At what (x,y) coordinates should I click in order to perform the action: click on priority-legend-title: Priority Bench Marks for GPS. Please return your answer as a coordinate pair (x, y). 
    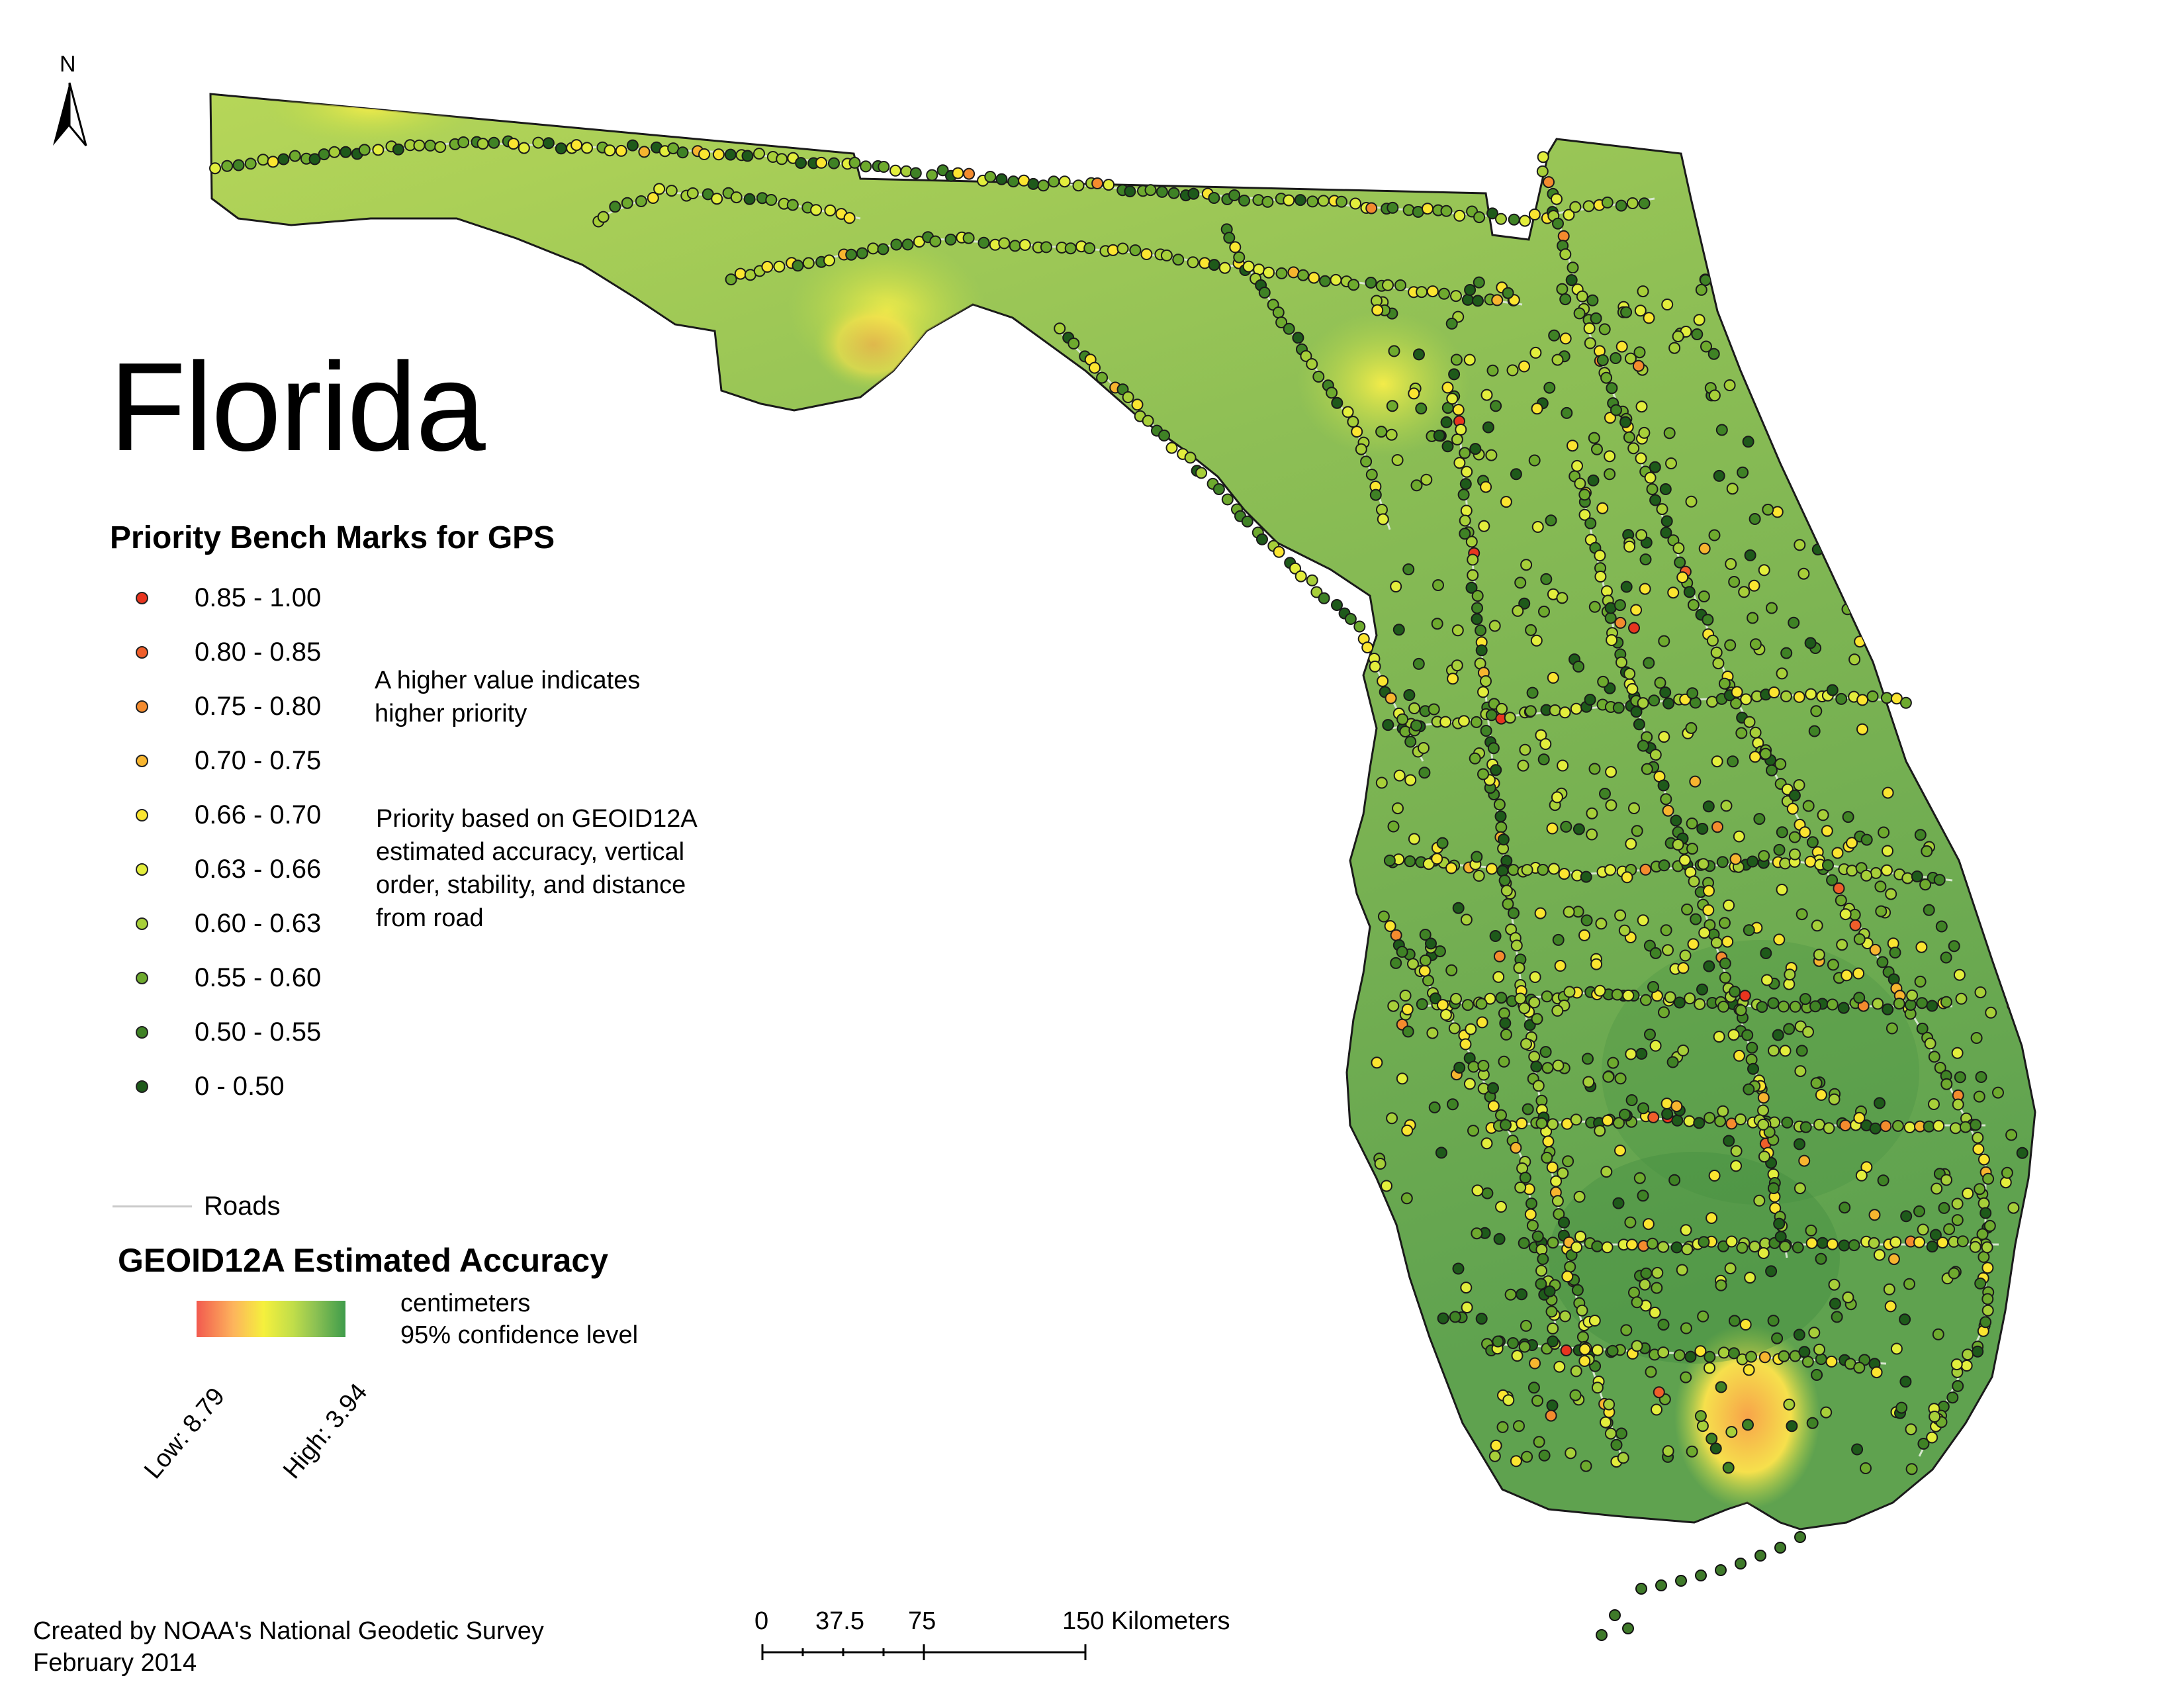
    Looking at the image, I should click on (332, 537).